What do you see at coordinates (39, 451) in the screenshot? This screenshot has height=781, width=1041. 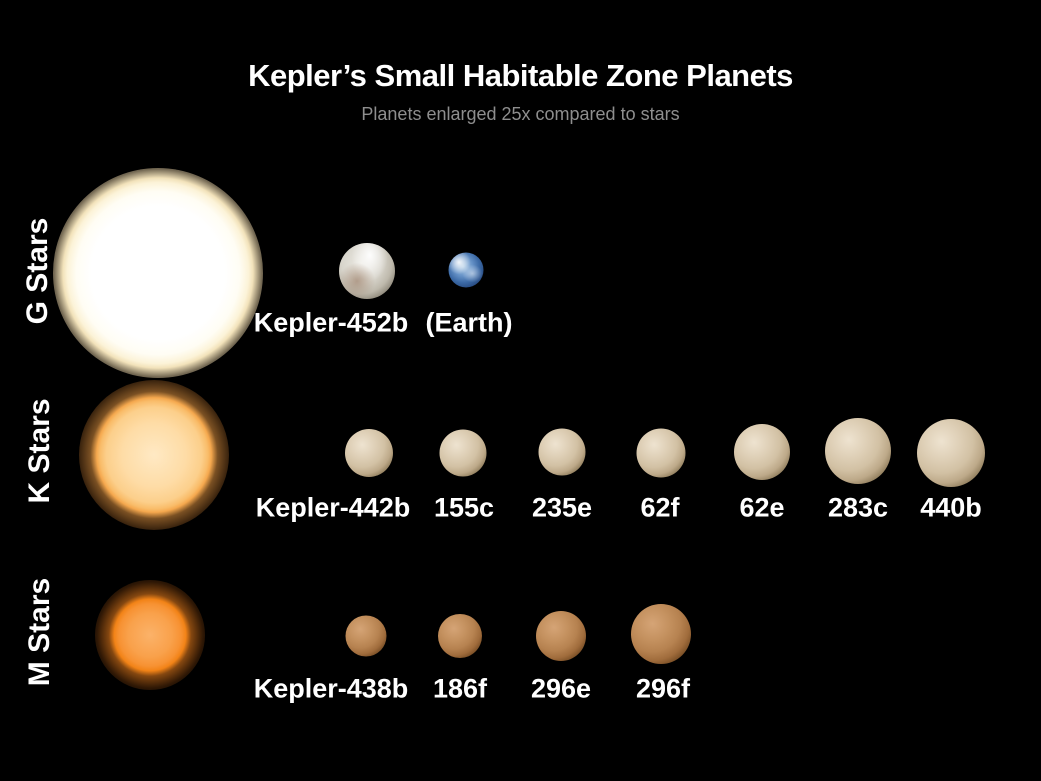 I see `row-label-k-stars: K Stars` at bounding box center [39, 451].